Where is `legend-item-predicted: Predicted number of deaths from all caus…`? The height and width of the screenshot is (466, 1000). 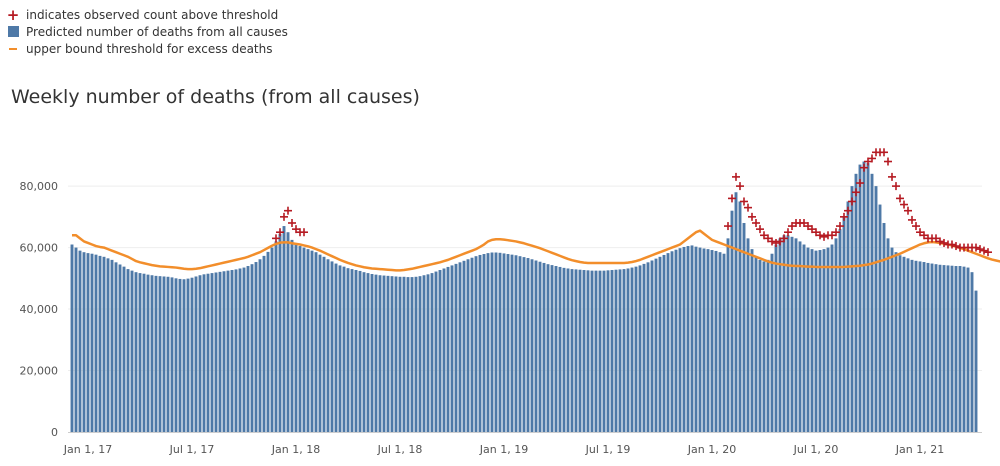 legend-item-predicted: Predicted number of deaths from all caus… is located at coordinates (147, 31).